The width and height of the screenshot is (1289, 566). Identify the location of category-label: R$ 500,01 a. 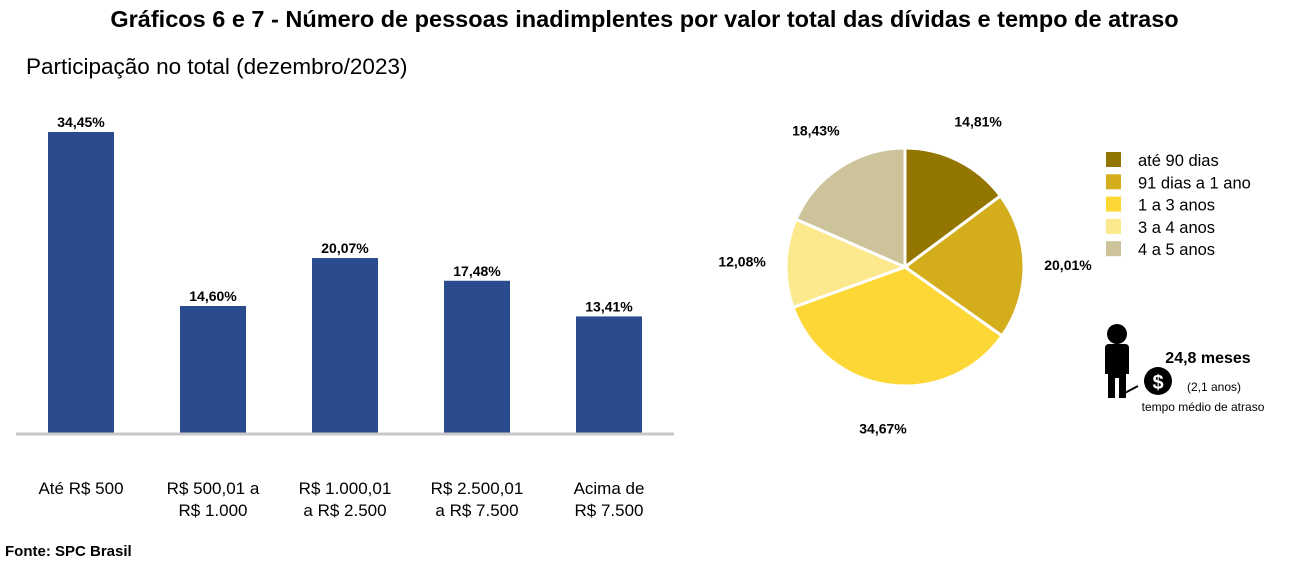
(213, 488).